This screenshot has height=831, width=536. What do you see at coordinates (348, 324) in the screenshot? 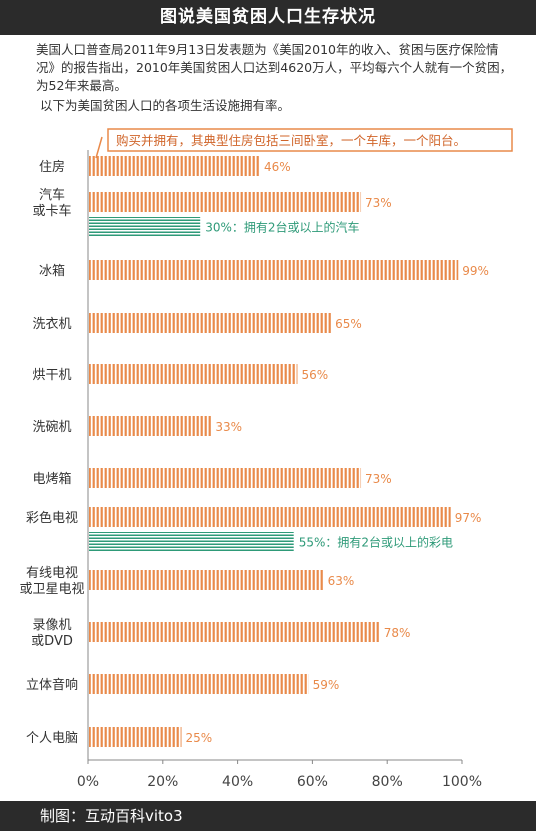
I see `bar-value-label: 65%` at bounding box center [348, 324].